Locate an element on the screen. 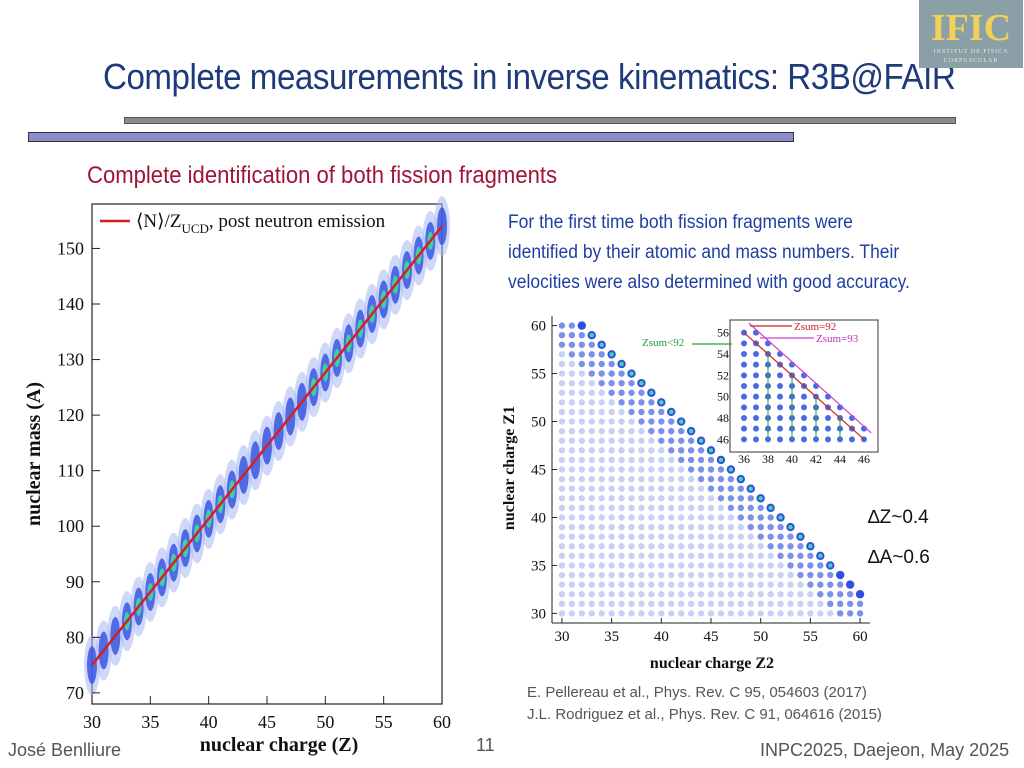  y-tick-label: 70 is located at coordinates (75, 693).